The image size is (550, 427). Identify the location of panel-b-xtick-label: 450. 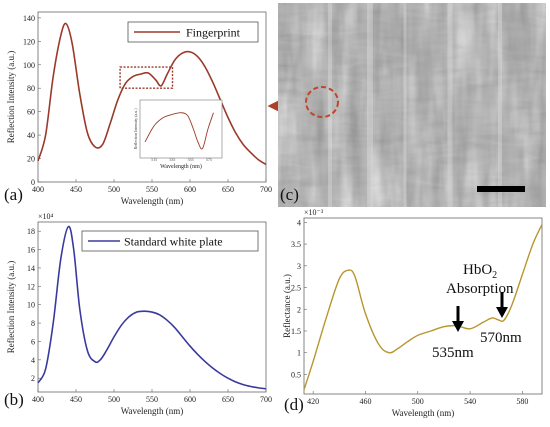
(76, 399).